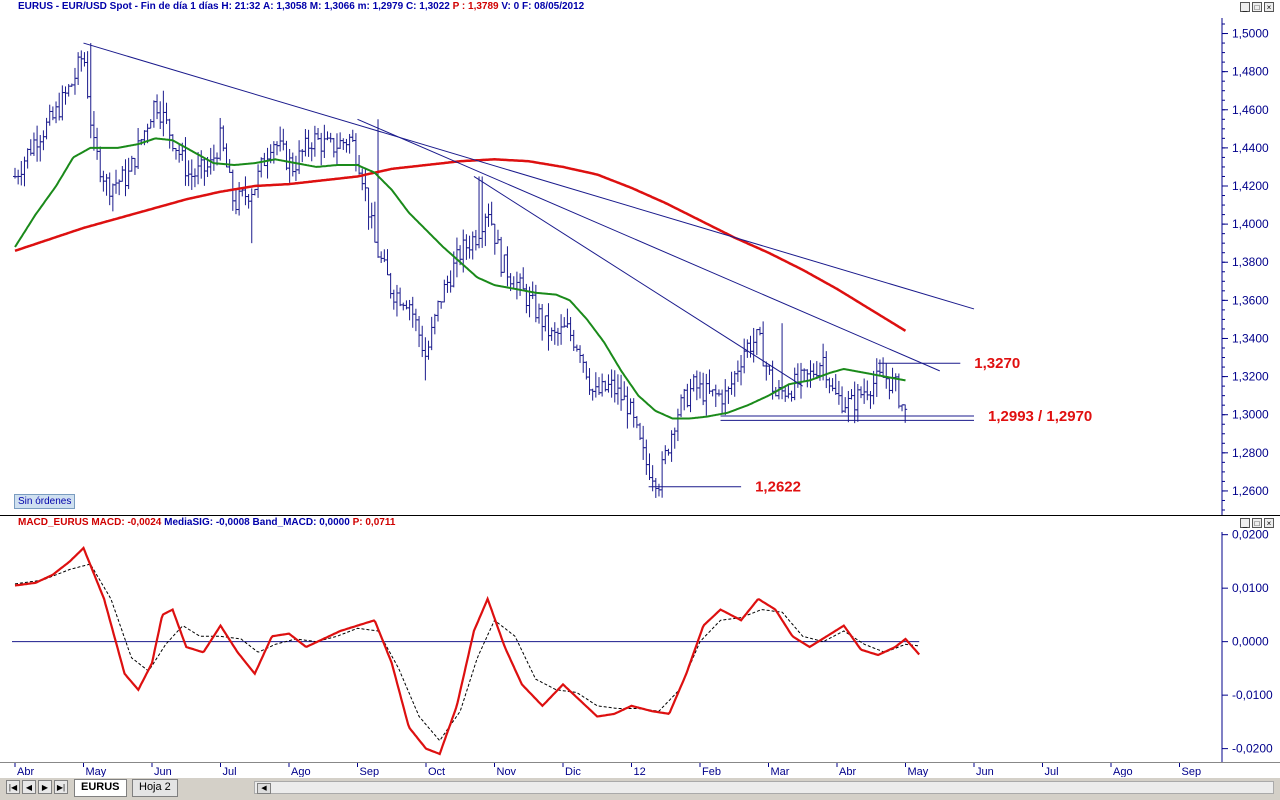 The height and width of the screenshot is (800, 1280). I want to click on header-p: P : 1,3789, so click(475, 6).